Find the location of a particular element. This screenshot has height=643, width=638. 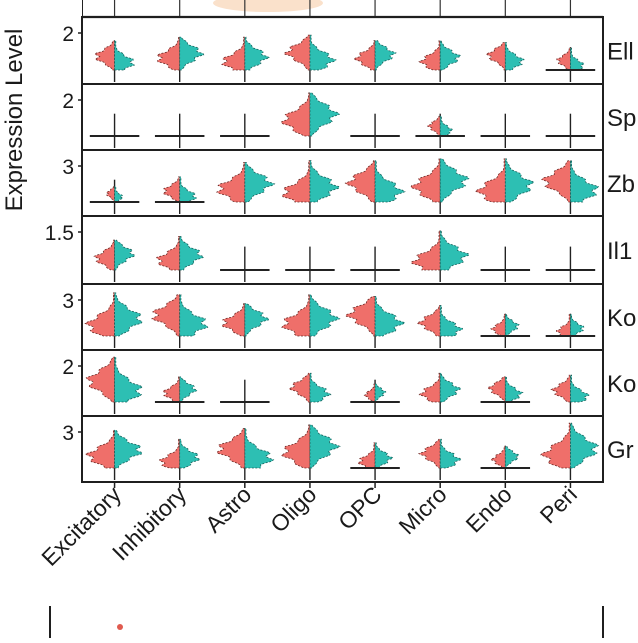

x-tick-label: Micro is located at coordinates (423, 510).